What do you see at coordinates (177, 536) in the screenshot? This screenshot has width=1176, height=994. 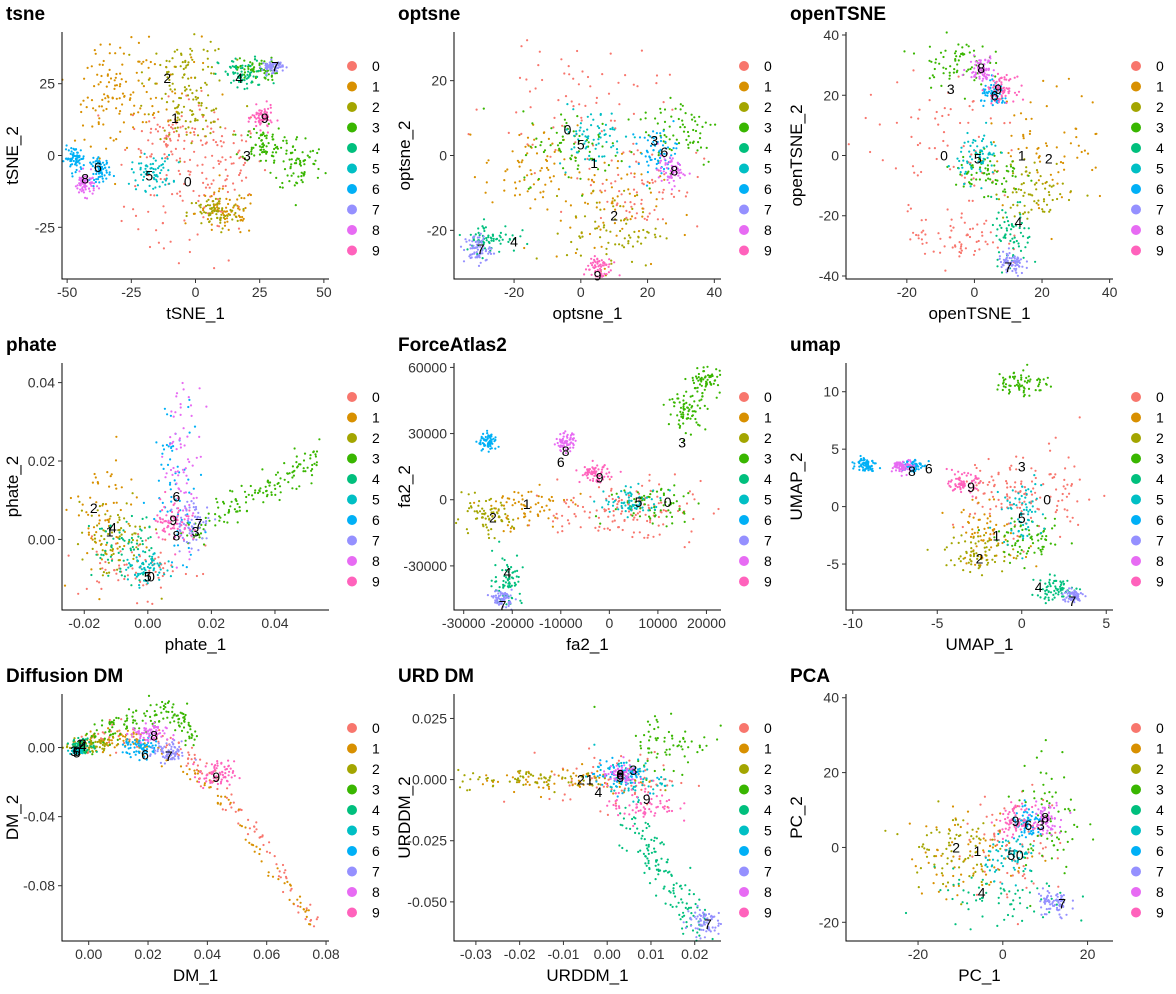 I see `cluster-label: 8` at bounding box center [177, 536].